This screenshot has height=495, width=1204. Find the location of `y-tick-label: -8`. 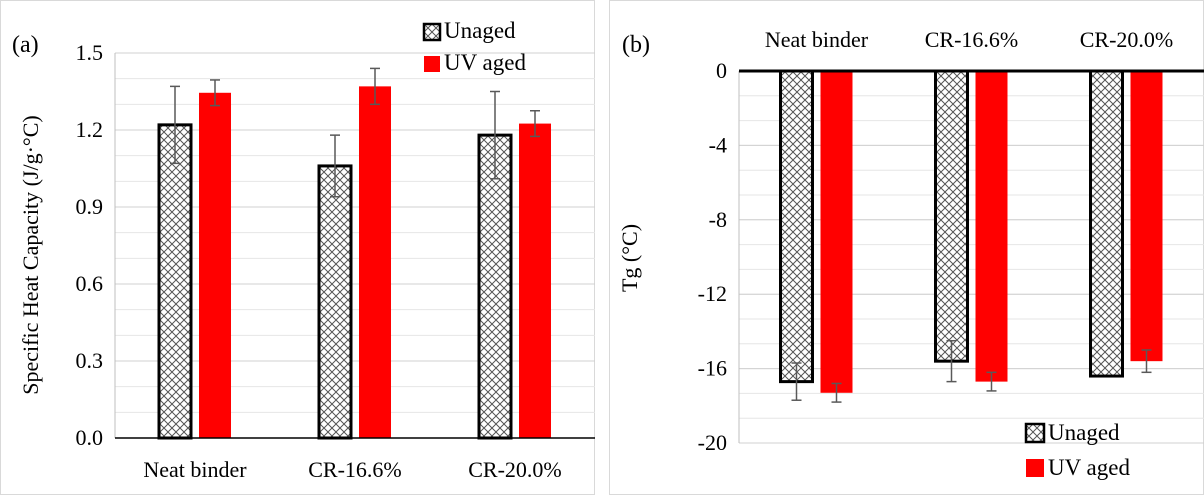

y-tick-label: -8 is located at coordinates (718, 219).